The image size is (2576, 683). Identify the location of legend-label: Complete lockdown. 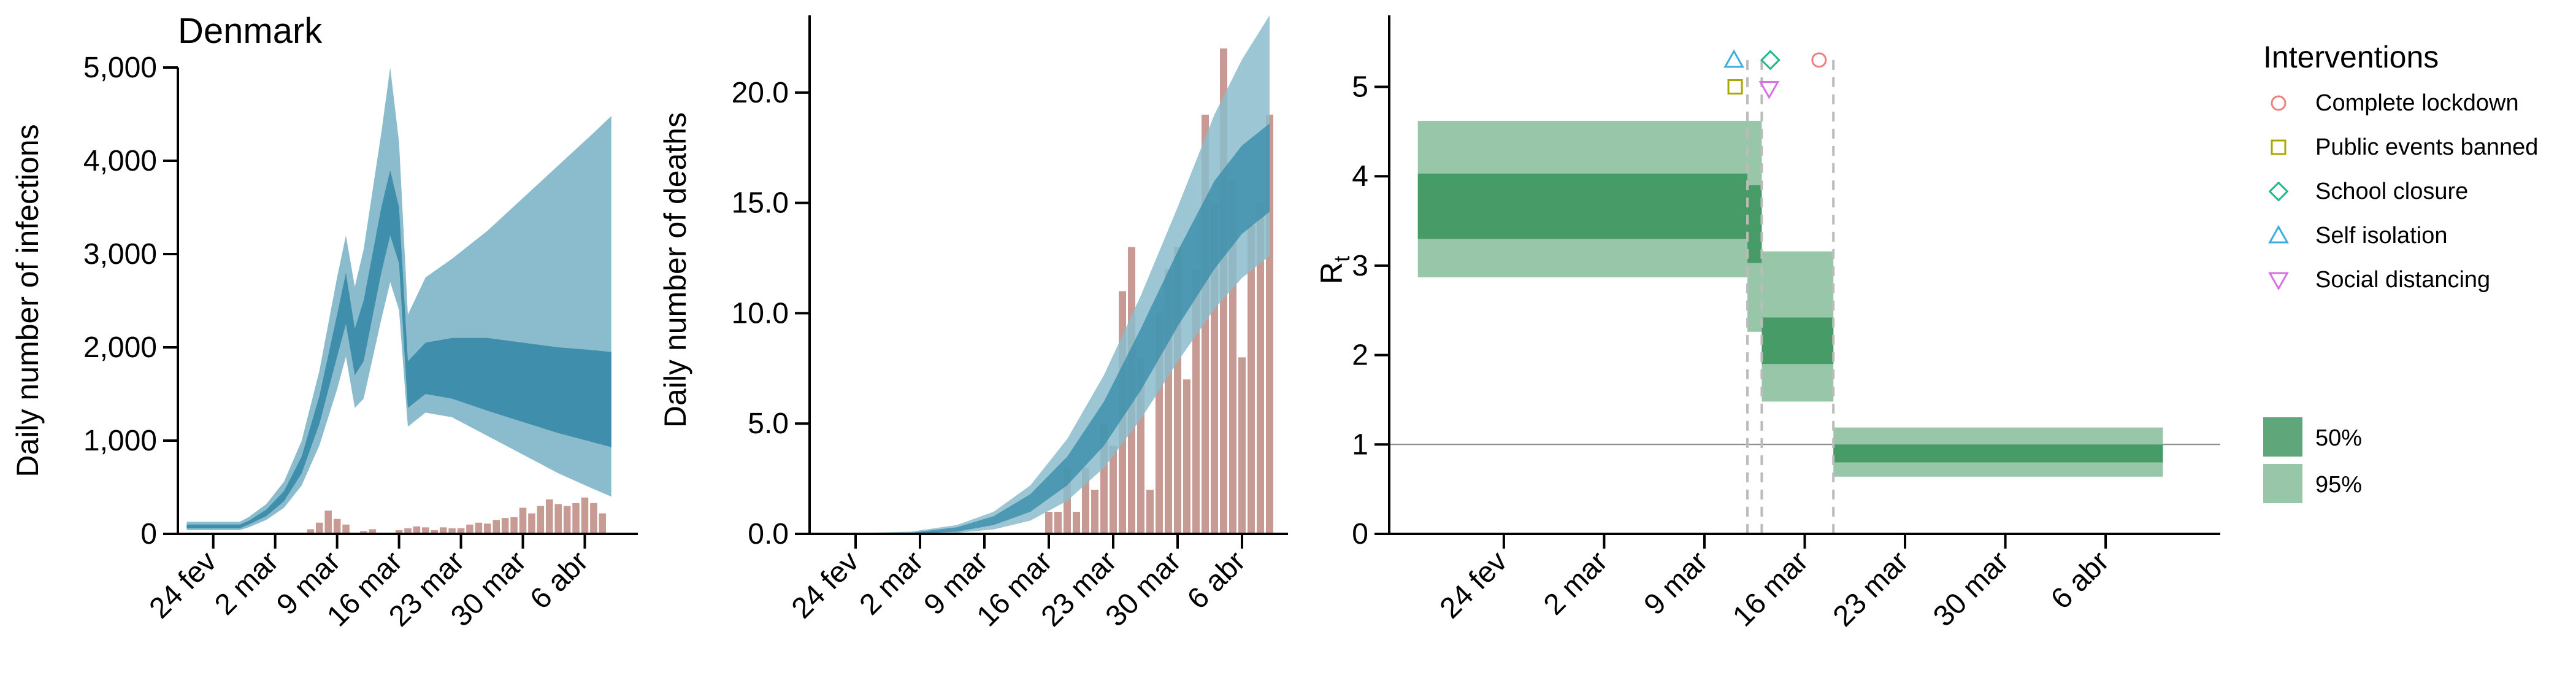
(2417, 103).